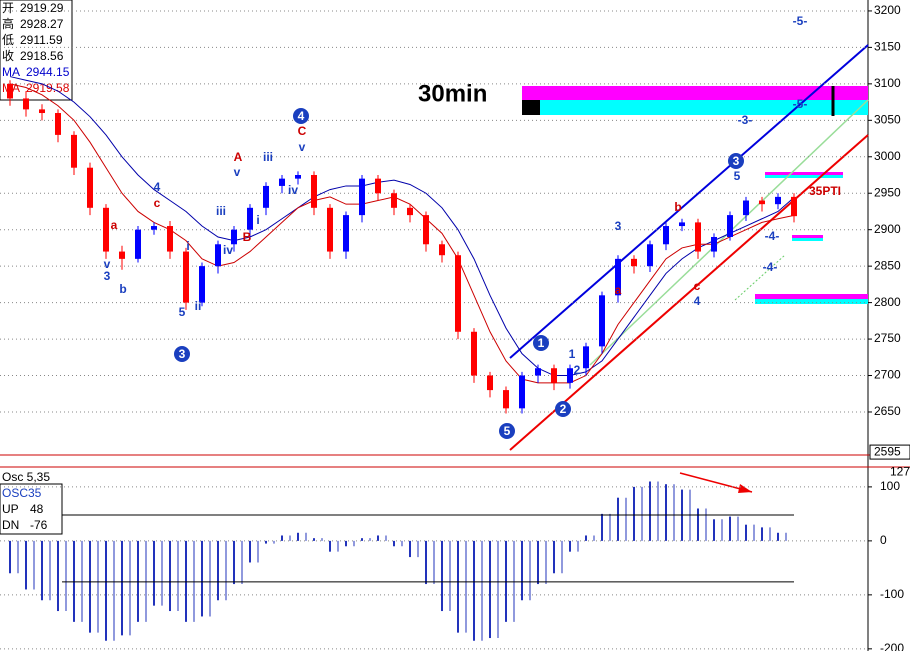 The image size is (910, 651). I want to click on wave-label: 35PTI, so click(825, 191).